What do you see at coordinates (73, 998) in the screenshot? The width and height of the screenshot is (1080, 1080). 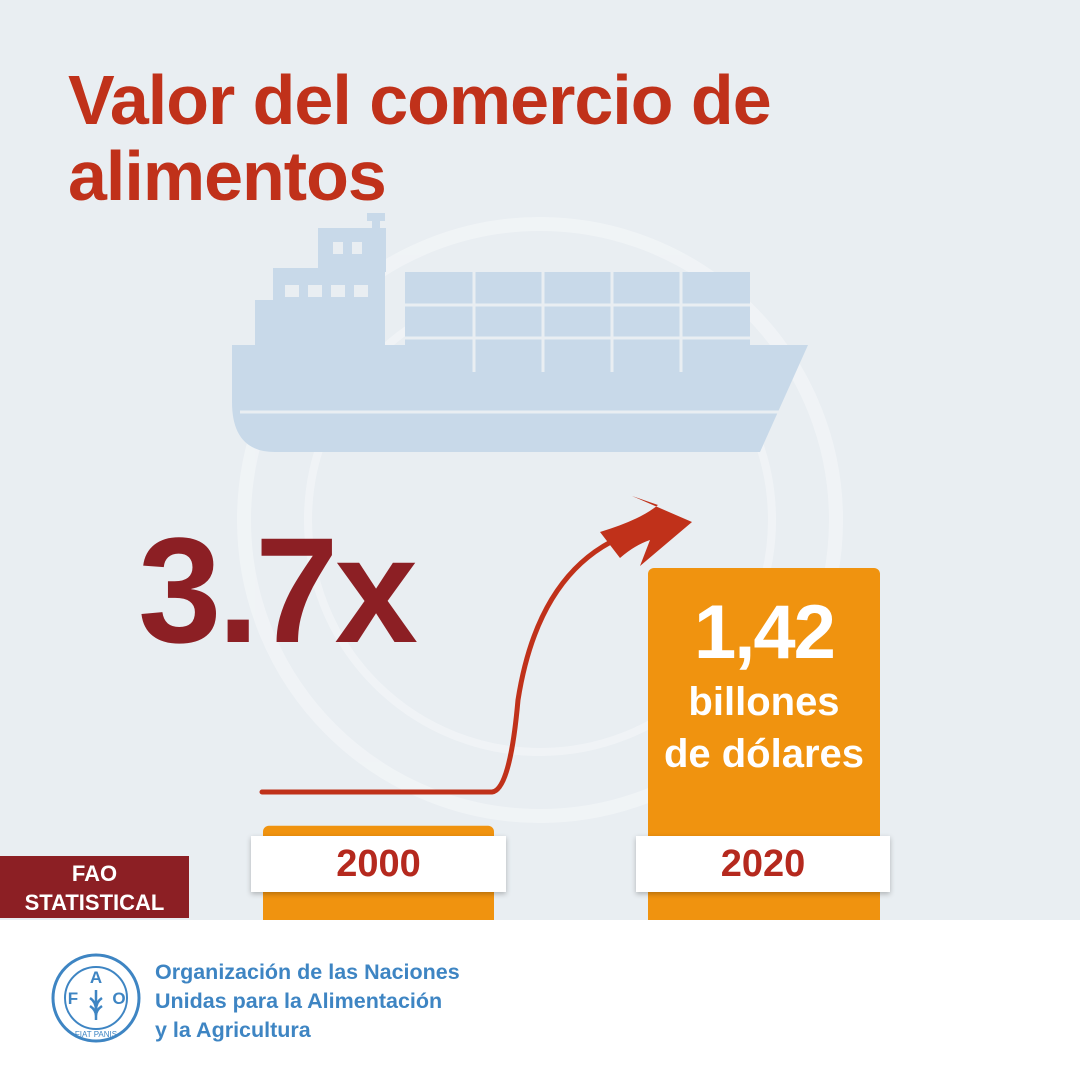 I see `logo-letter-f: F` at bounding box center [73, 998].